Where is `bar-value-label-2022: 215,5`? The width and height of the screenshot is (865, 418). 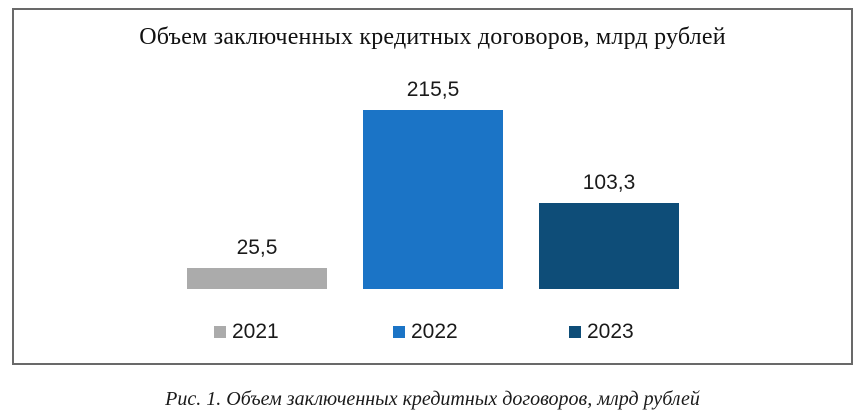
bar-value-label-2022: 215,5 is located at coordinates (433, 89).